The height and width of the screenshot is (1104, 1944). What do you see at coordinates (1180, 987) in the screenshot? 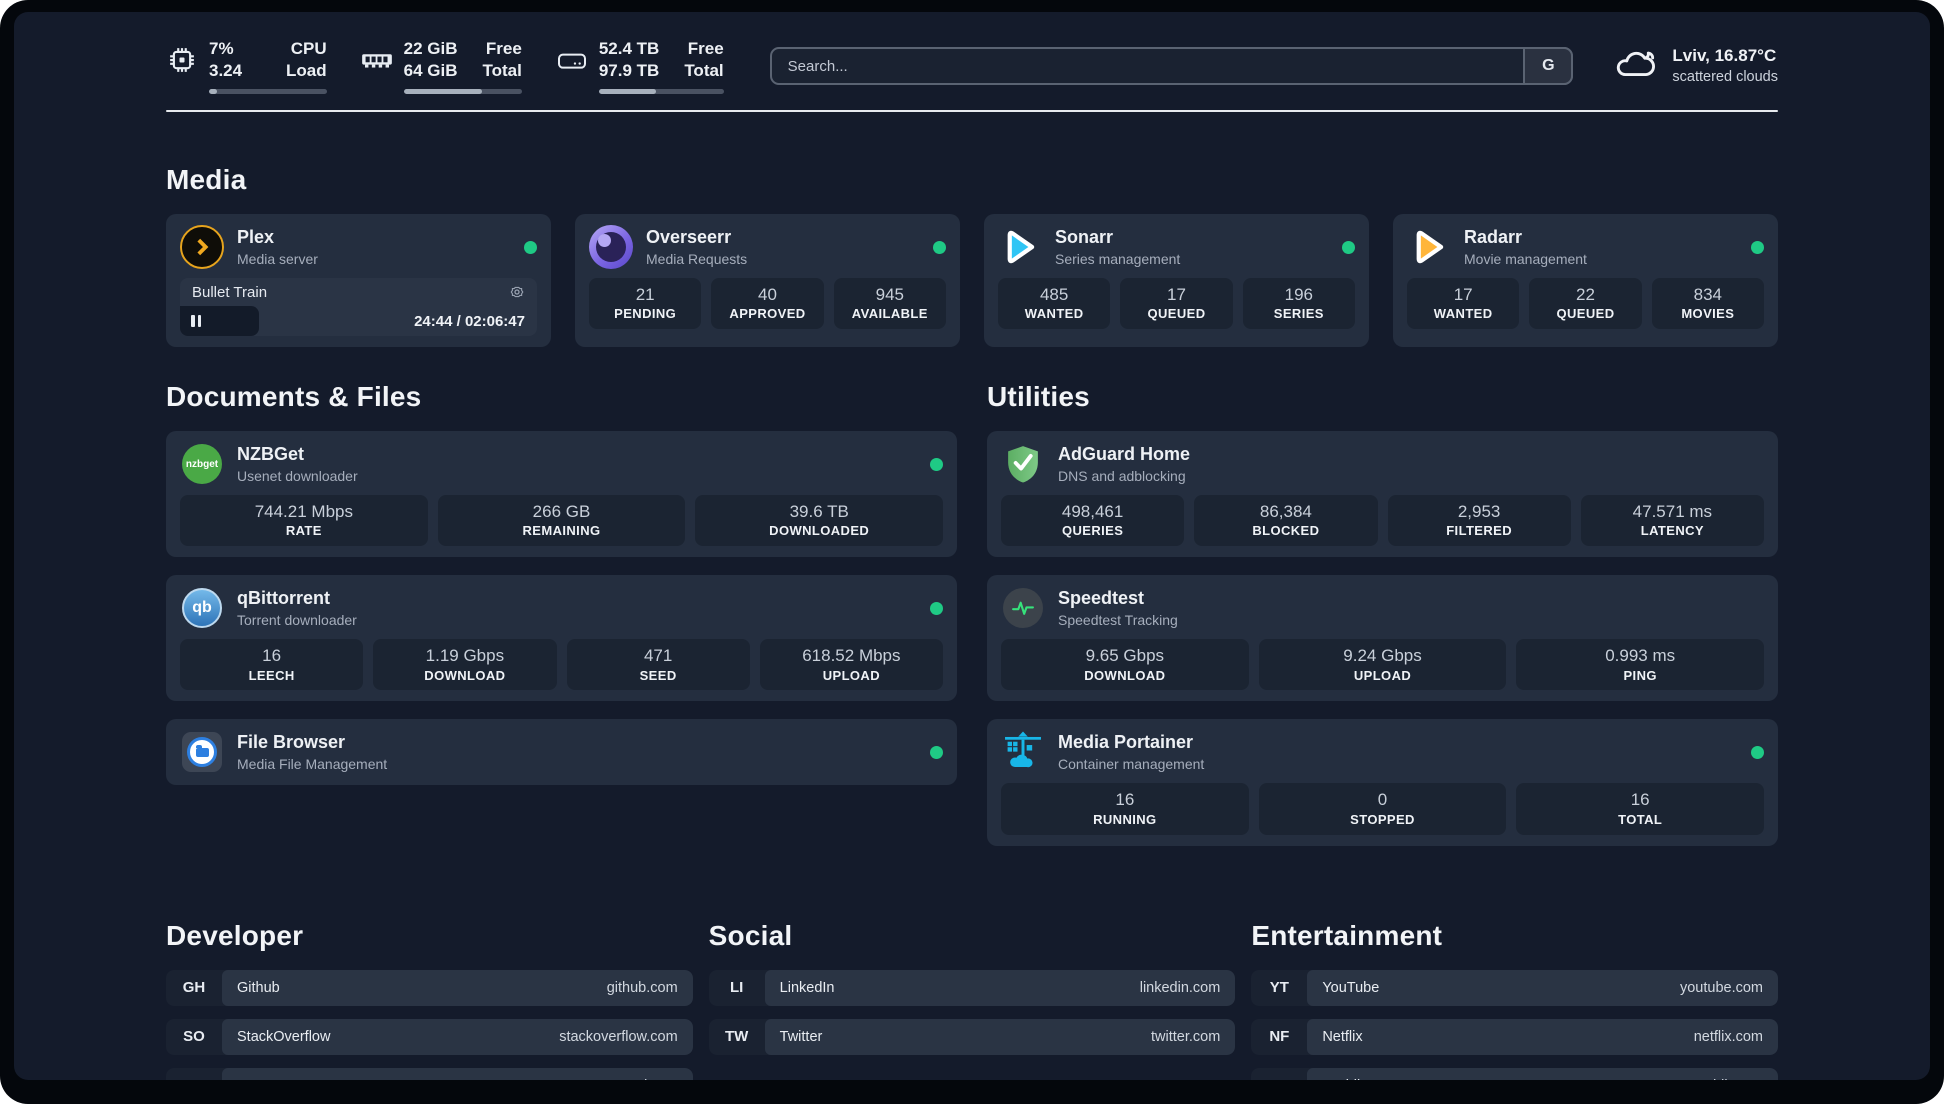
I see `link-url: linkedin.com` at bounding box center [1180, 987].